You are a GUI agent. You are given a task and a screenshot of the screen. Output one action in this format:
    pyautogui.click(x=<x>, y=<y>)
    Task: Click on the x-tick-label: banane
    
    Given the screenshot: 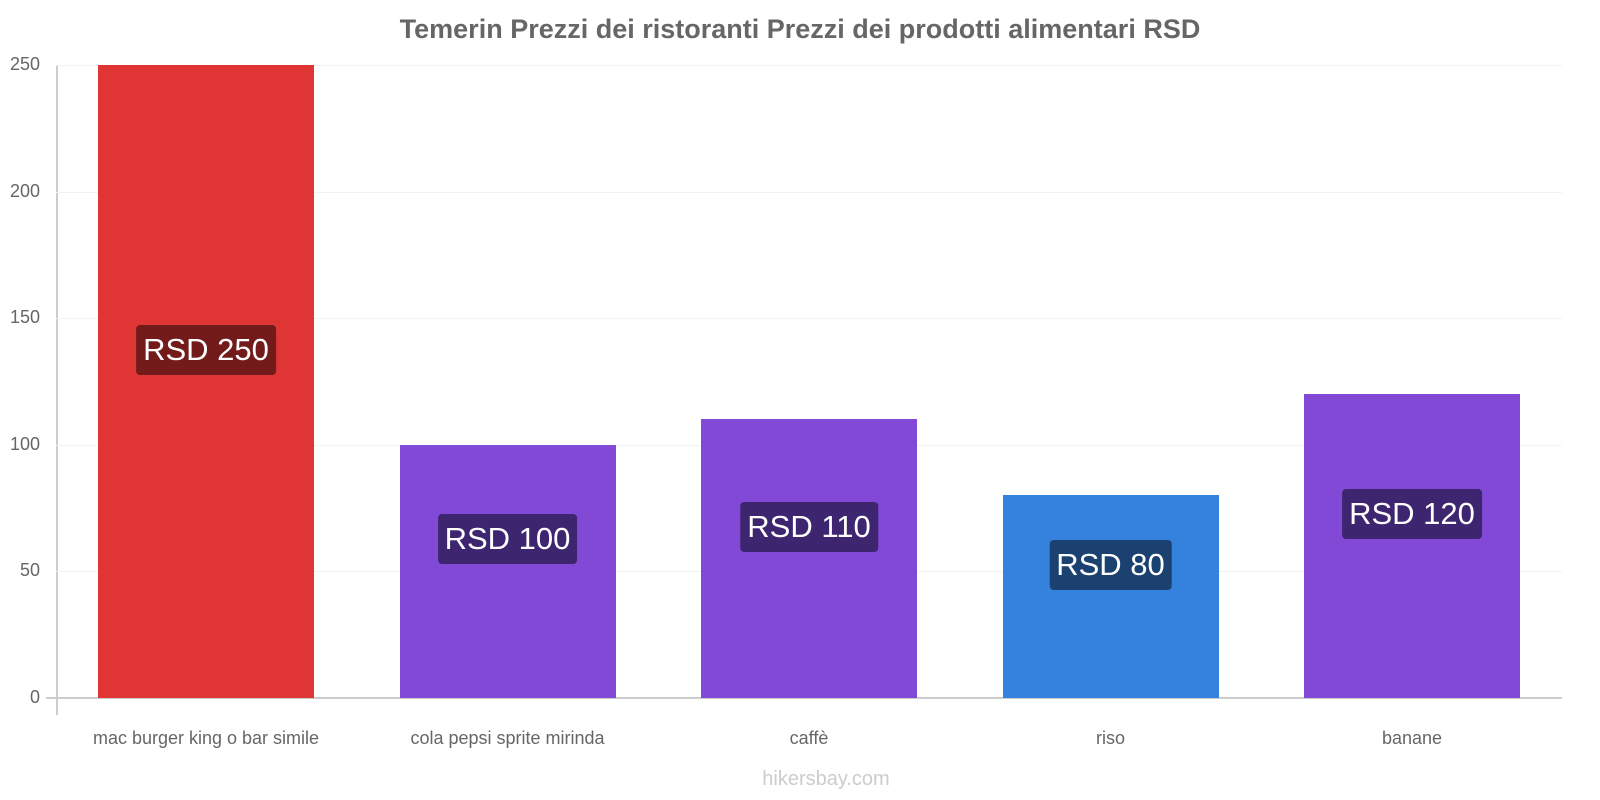 What is the action you would take?
    pyautogui.click(x=1412, y=738)
    